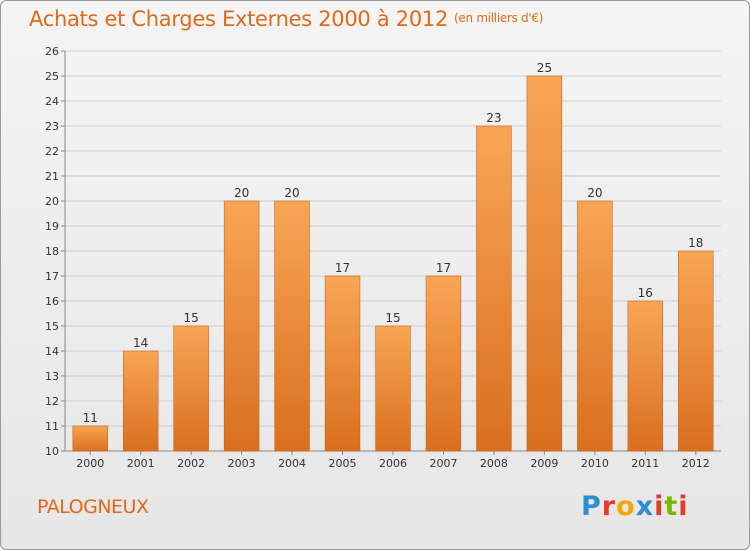 The width and height of the screenshot is (750, 550). Describe the element at coordinates (645, 293) in the screenshot. I see `data-label-2011: 16` at that location.